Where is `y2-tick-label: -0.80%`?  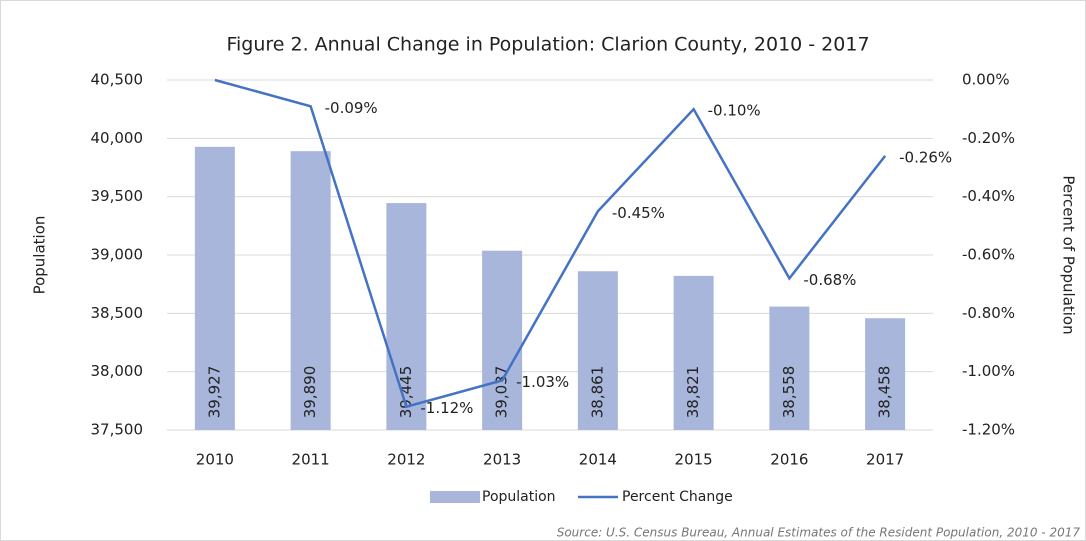 y2-tick-label: -0.80% is located at coordinates (988, 313).